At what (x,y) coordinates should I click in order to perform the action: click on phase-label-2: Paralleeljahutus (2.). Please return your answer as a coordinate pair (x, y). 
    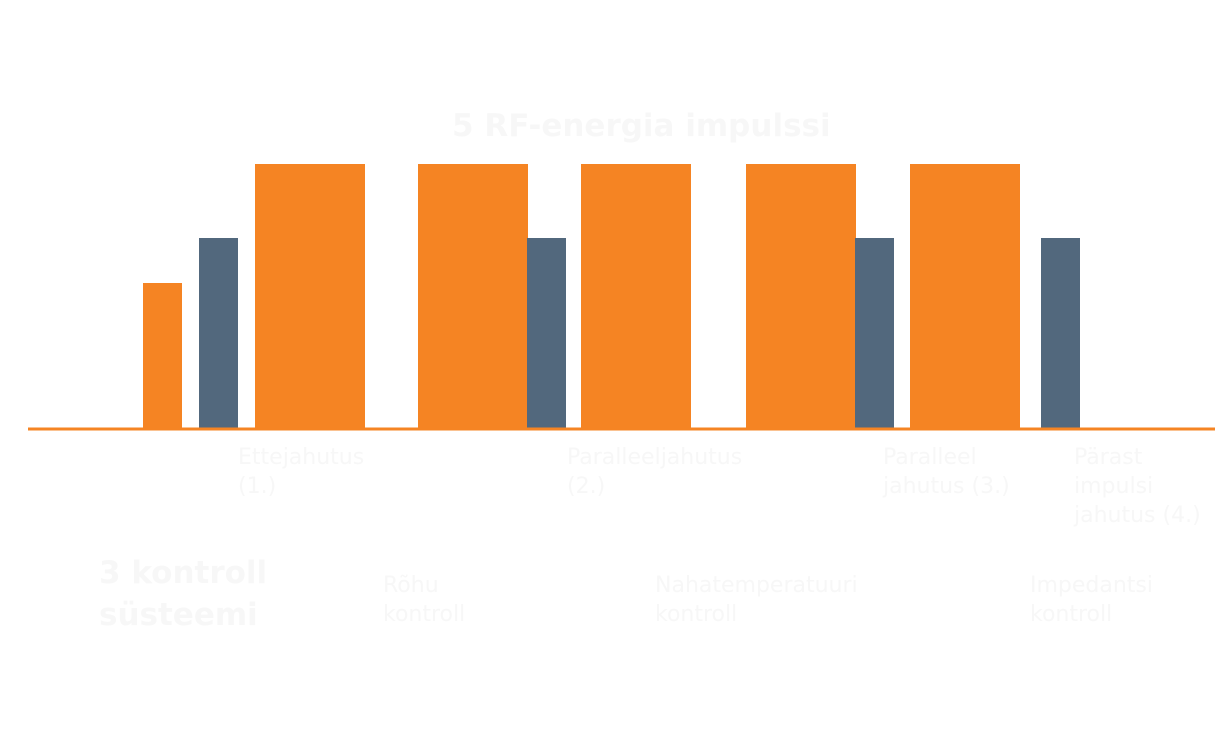
    Looking at the image, I should click on (655, 472).